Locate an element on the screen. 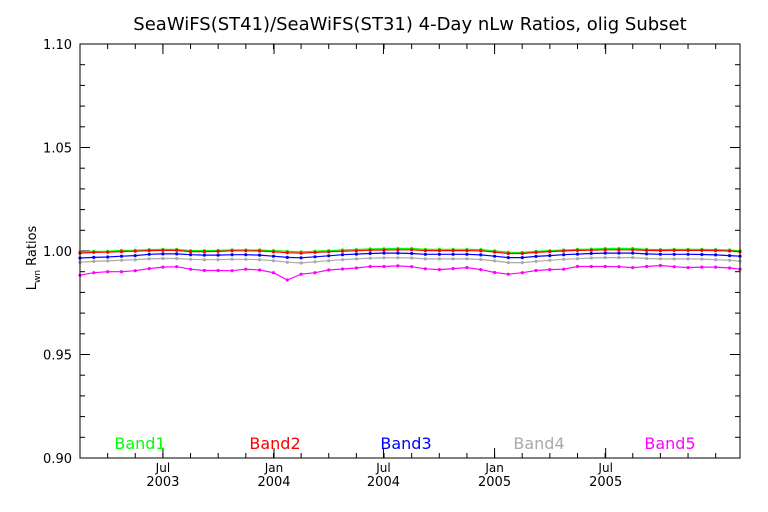 The image size is (768, 512). legend: Band1 Band2 Band3 Band4 Band5 is located at coordinates (404, 443).